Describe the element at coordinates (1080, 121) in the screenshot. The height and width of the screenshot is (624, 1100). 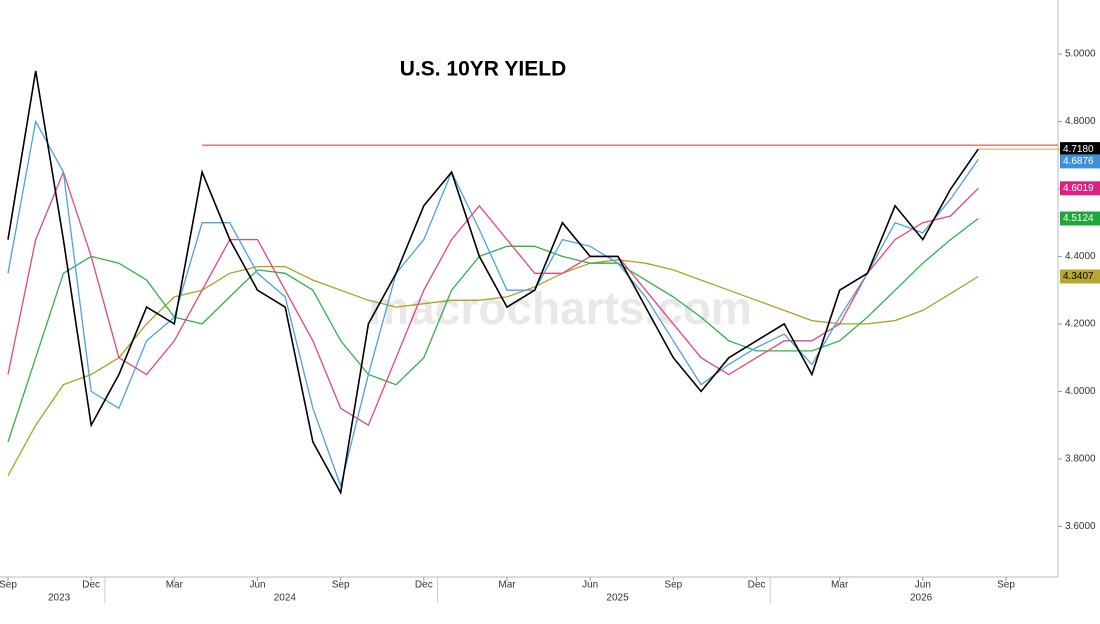
I see `y-tick-label: 4.8000` at that location.